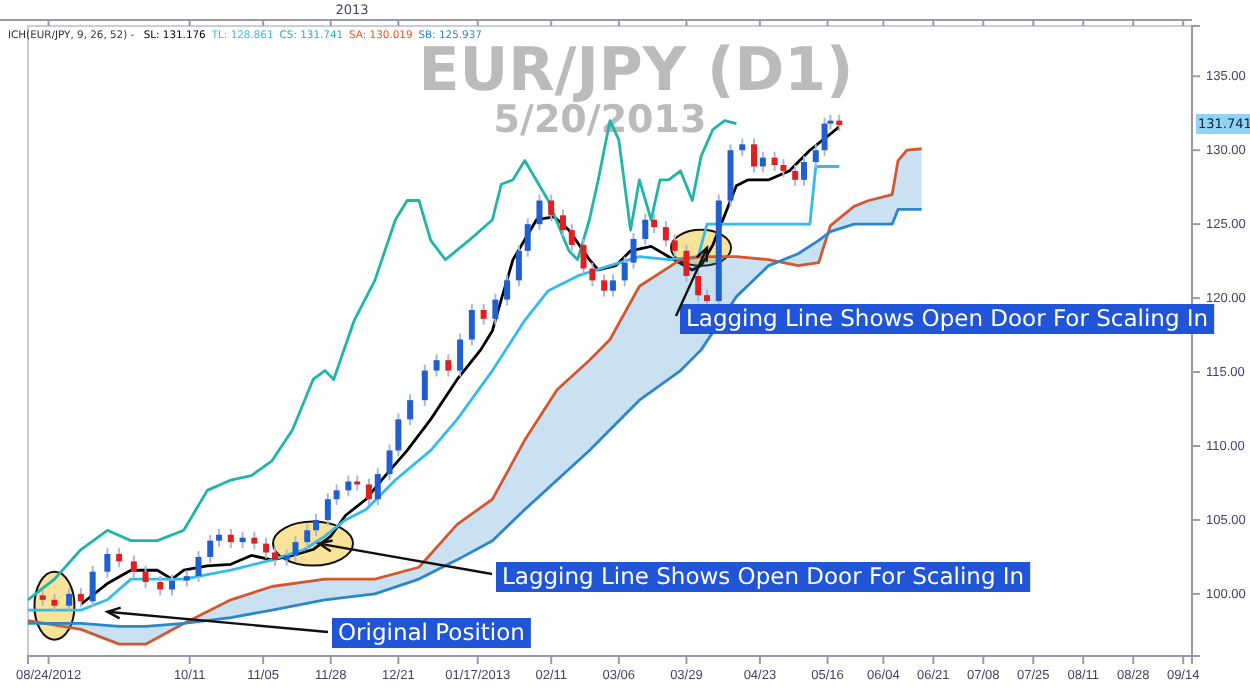 This screenshot has height=688, width=1250. Describe the element at coordinates (636, 71) in the screenshot. I see `chart-title: EUR/JPY (D1)` at that location.